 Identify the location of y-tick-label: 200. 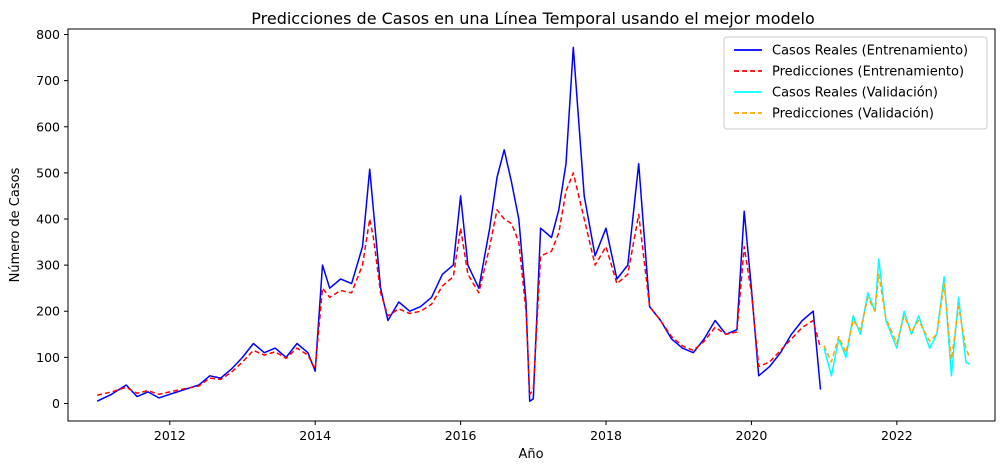
(48, 311).